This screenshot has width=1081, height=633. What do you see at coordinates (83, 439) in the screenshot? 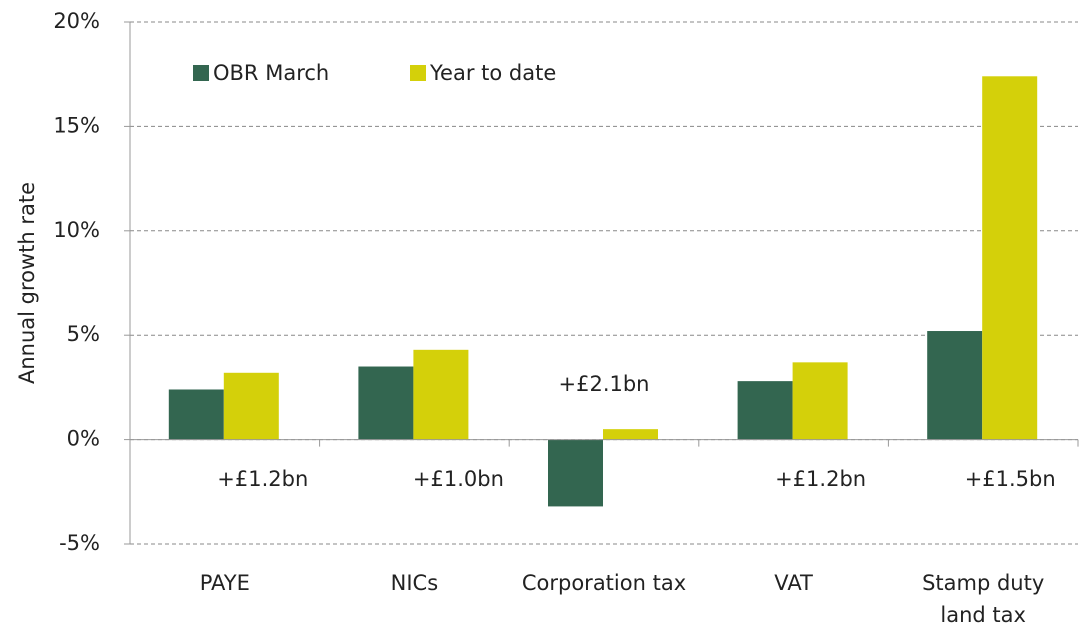
I see `y-tick-label: 0%` at bounding box center [83, 439].